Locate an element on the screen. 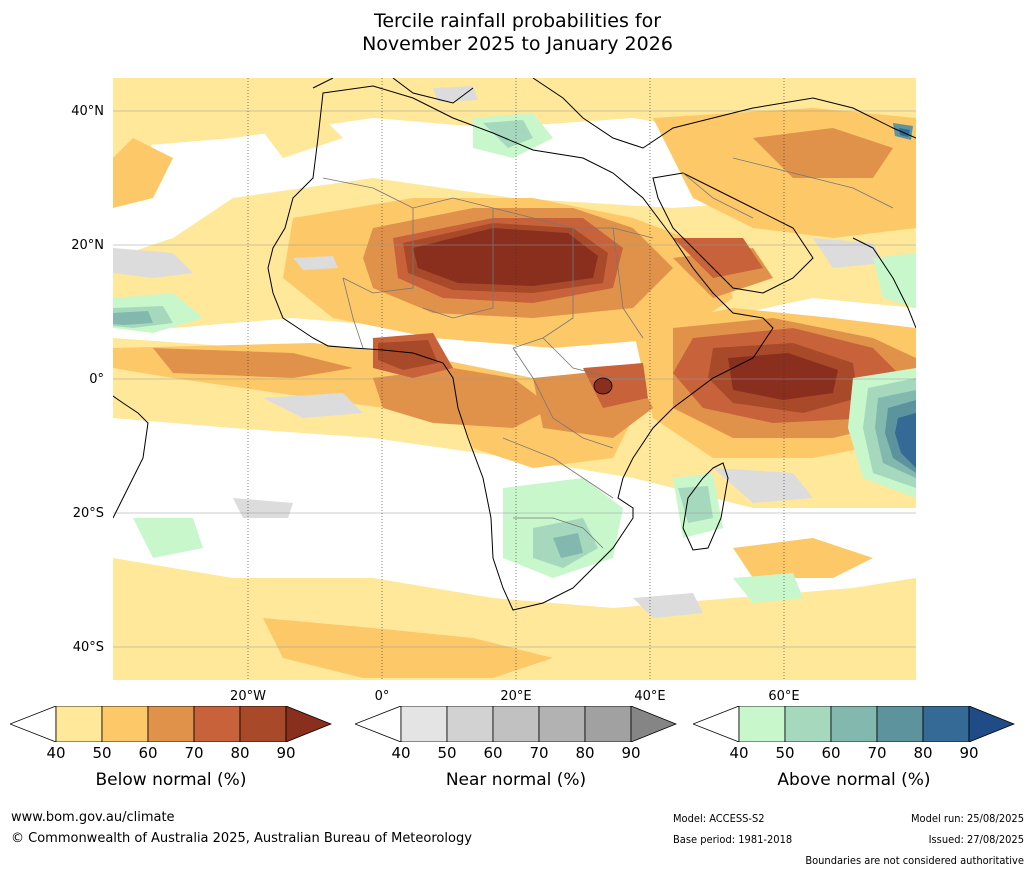 The height and width of the screenshot is (873, 1035). below-swatch-under is located at coordinates (33, 724).